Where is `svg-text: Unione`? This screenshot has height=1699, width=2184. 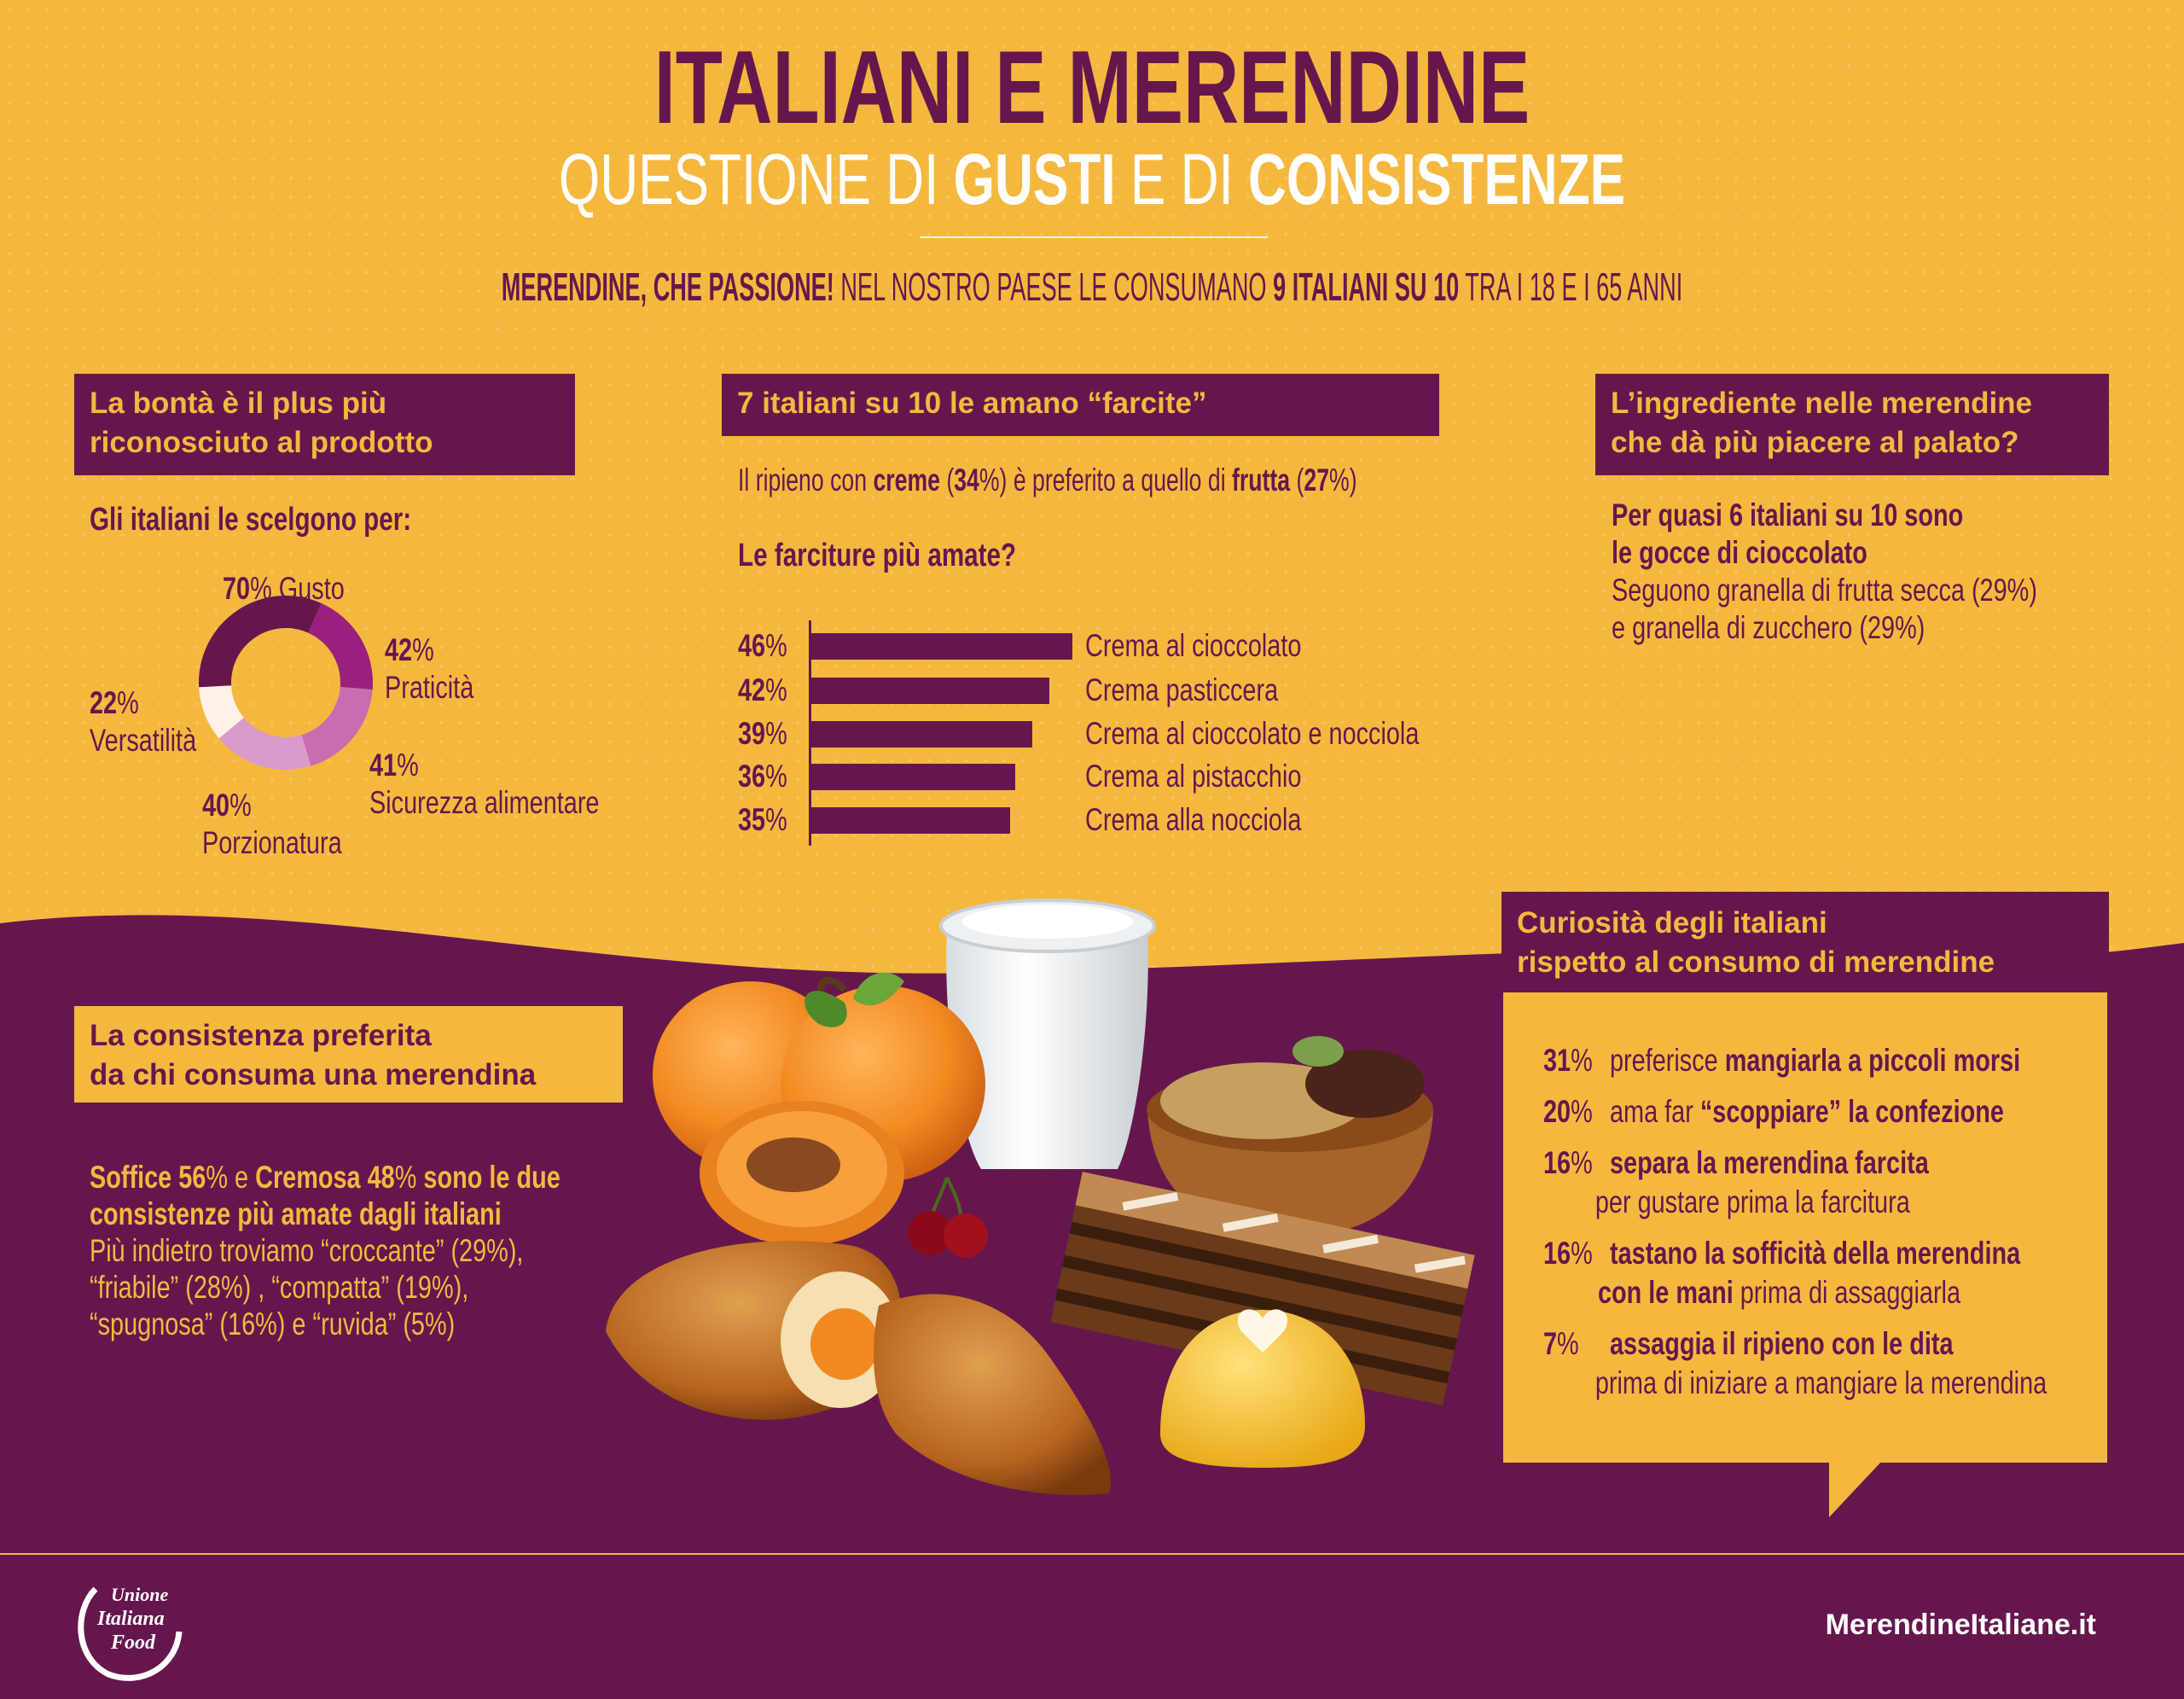
svg-text: Unione is located at coordinates (140, 1594).